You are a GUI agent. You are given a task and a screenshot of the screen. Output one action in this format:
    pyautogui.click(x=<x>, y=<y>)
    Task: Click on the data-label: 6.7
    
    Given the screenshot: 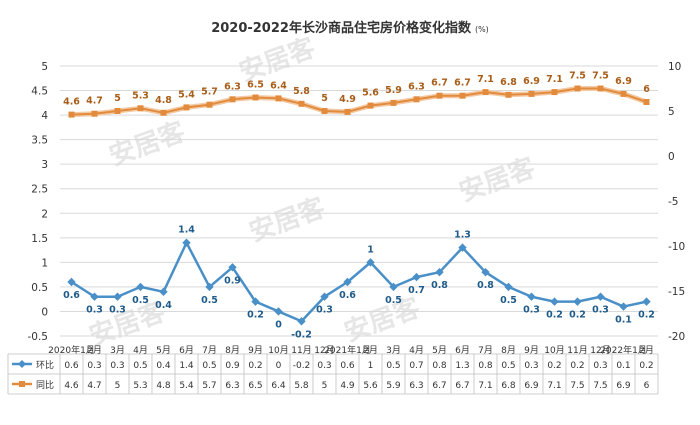 What is the action you would take?
    pyautogui.click(x=439, y=83)
    